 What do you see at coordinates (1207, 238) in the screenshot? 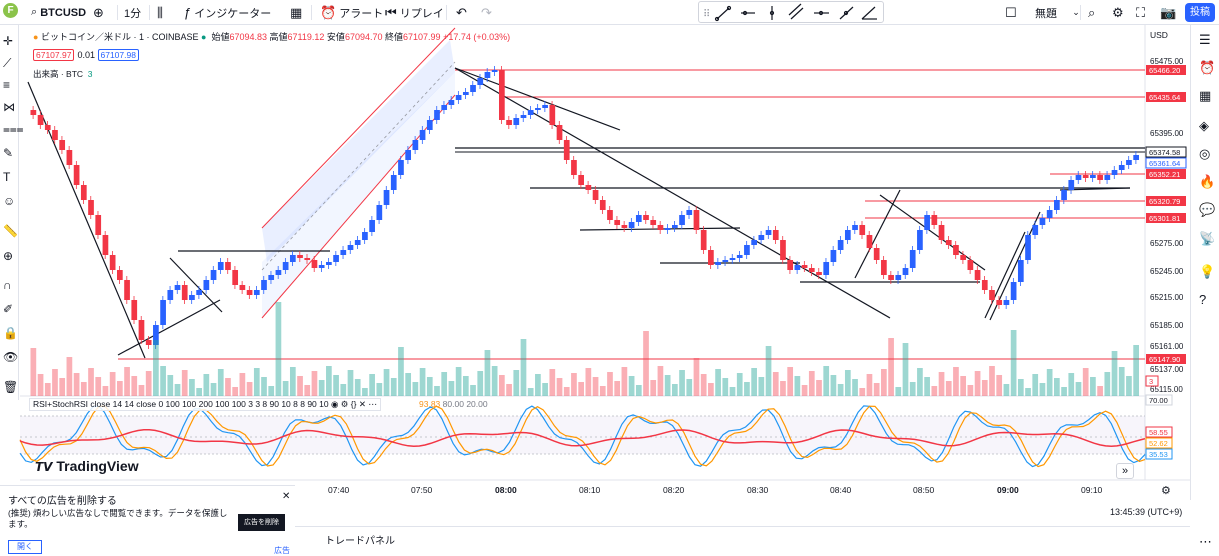
I see `broadcast-icon: 📡` at bounding box center [1207, 238].